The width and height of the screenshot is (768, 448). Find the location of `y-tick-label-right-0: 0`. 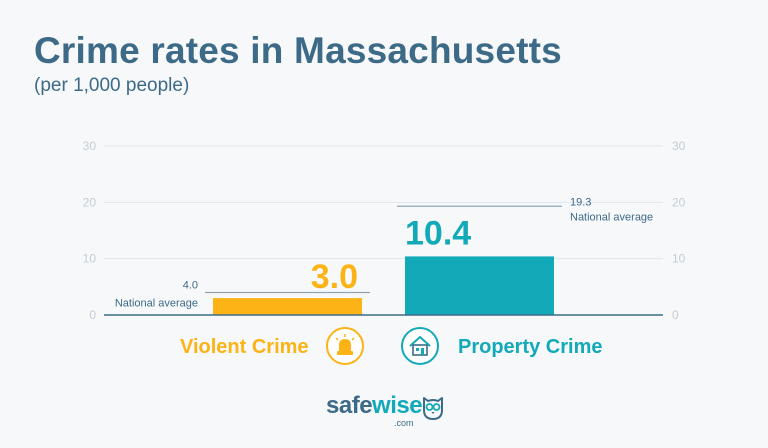

y-tick-label-right-0: 0 is located at coordinates (675, 315).